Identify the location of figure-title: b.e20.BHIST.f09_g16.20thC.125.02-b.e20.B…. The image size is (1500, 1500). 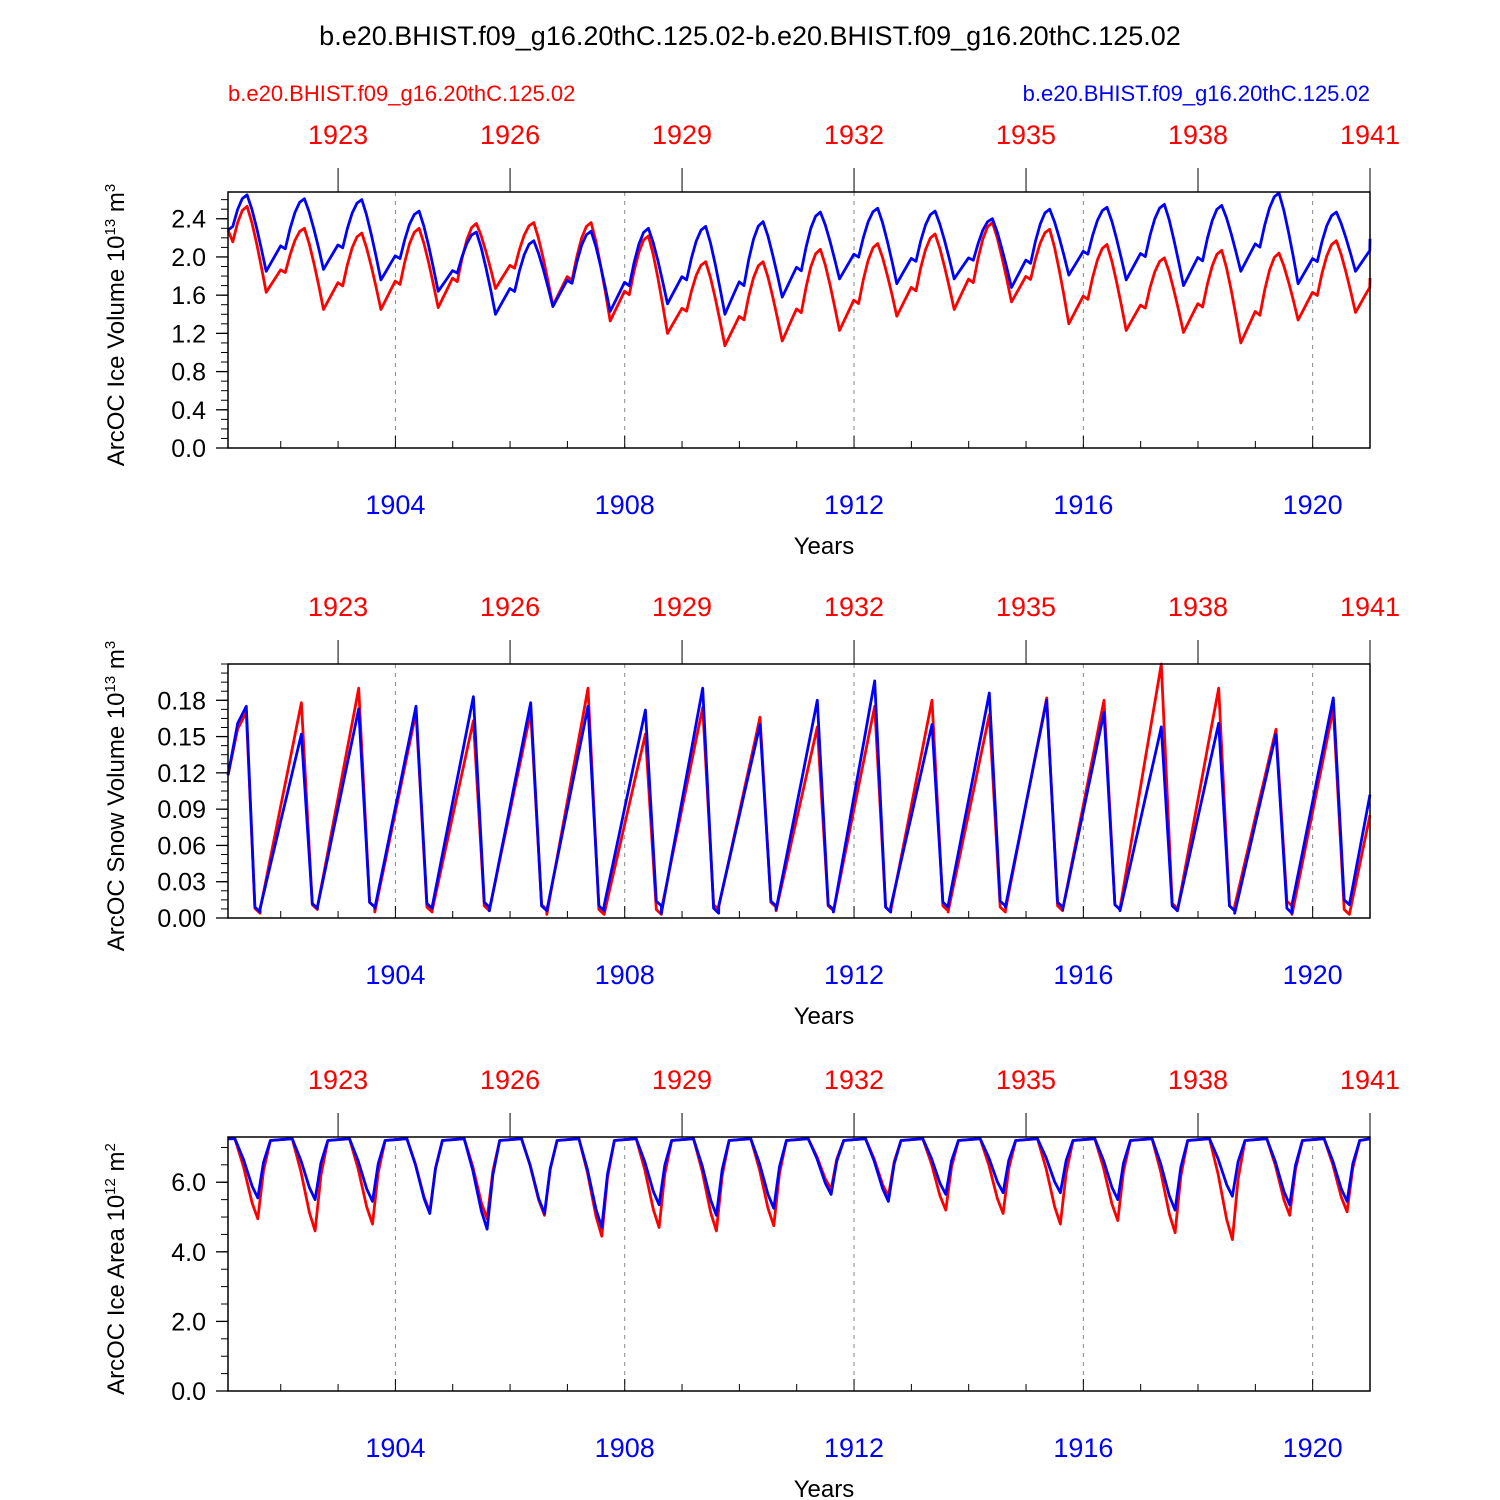
(750, 36).